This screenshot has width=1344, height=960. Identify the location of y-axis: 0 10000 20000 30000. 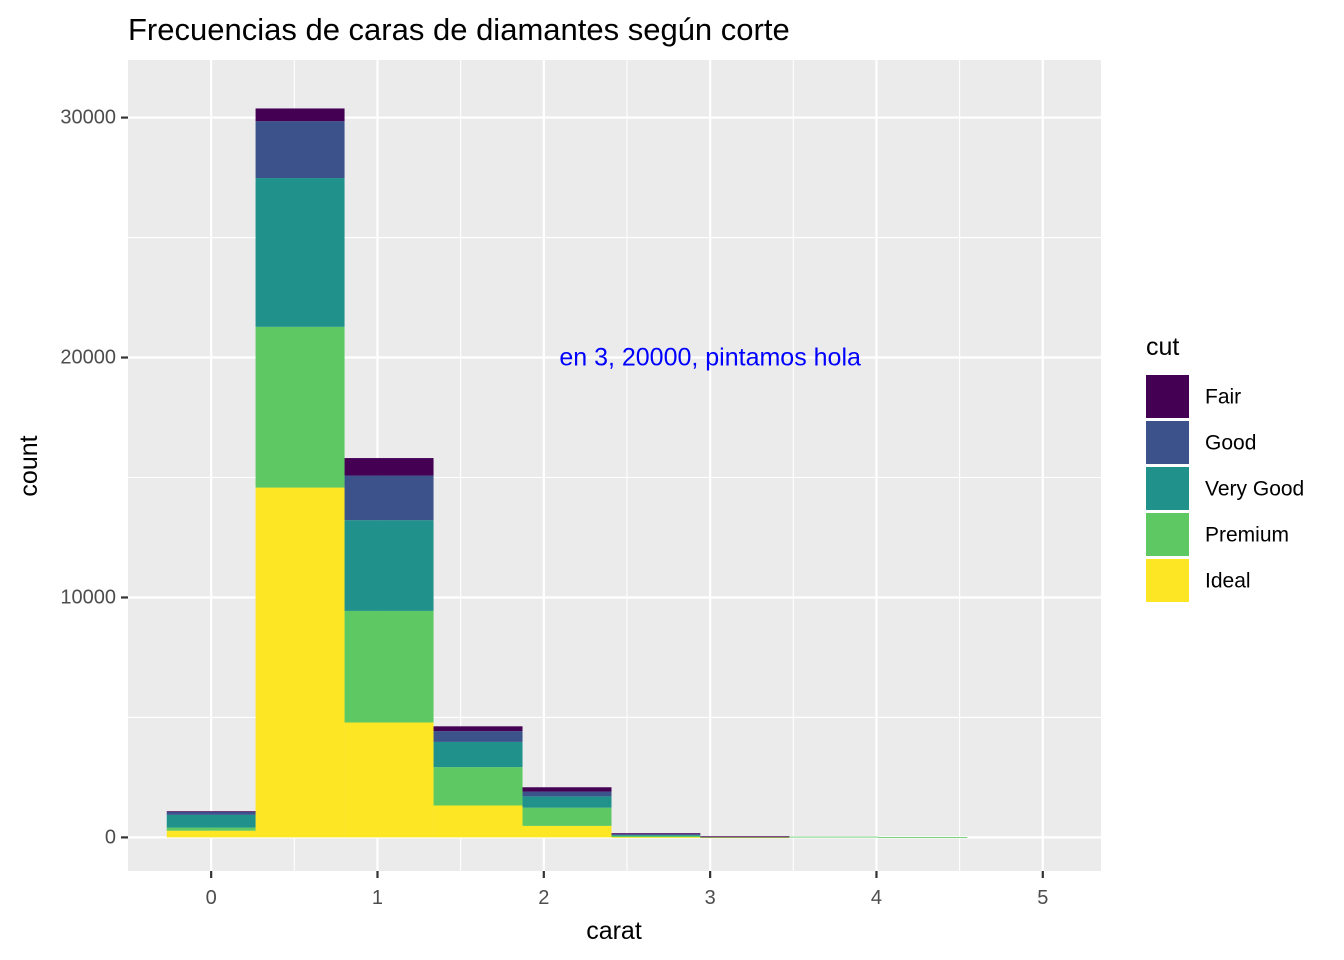
(94, 477).